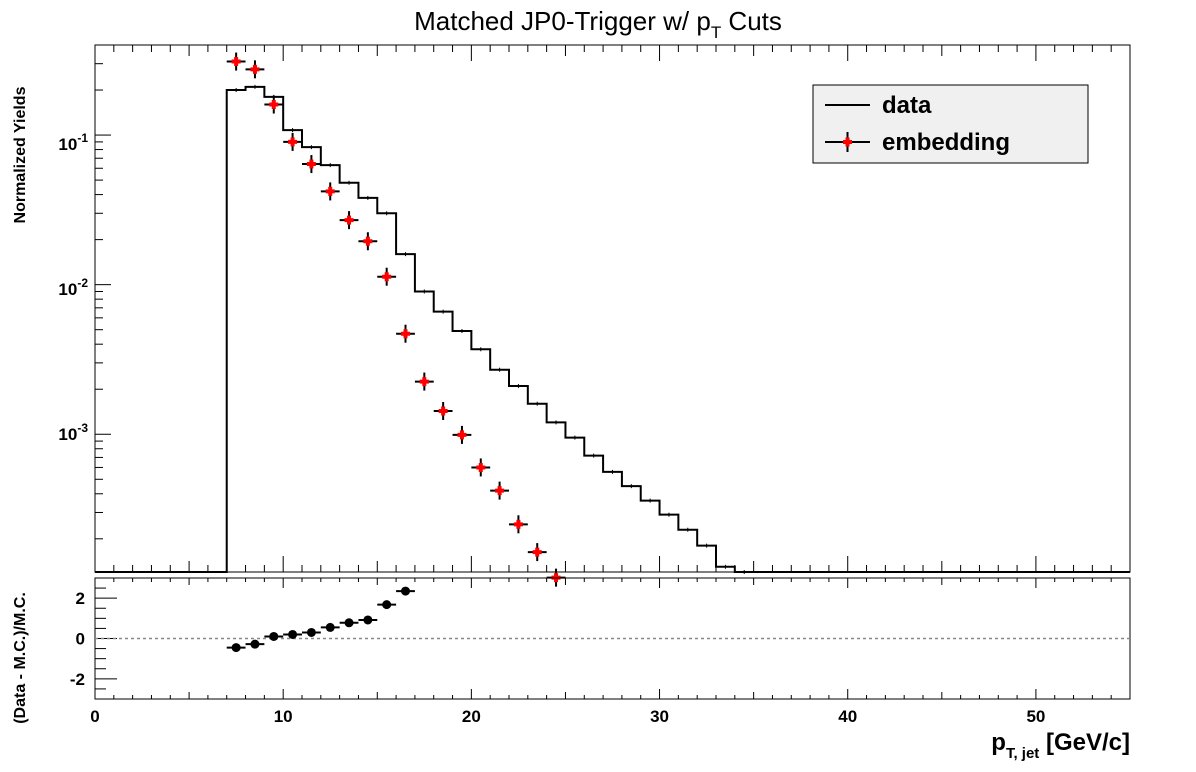 The width and height of the screenshot is (1196, 772). Describe the element at coordinates (94, 716) in the screenshot. I see `x-tick-label: 0` at that location.